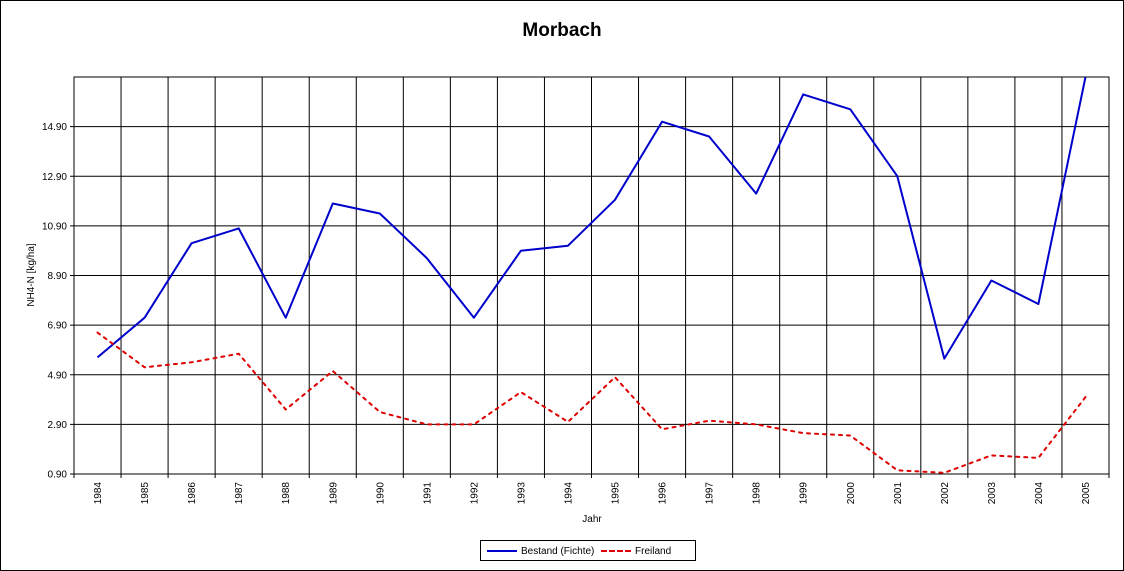  Describe the element at coordinates (851, 493) in the screenshot. I see `x-tick-label: 2000` at that location.